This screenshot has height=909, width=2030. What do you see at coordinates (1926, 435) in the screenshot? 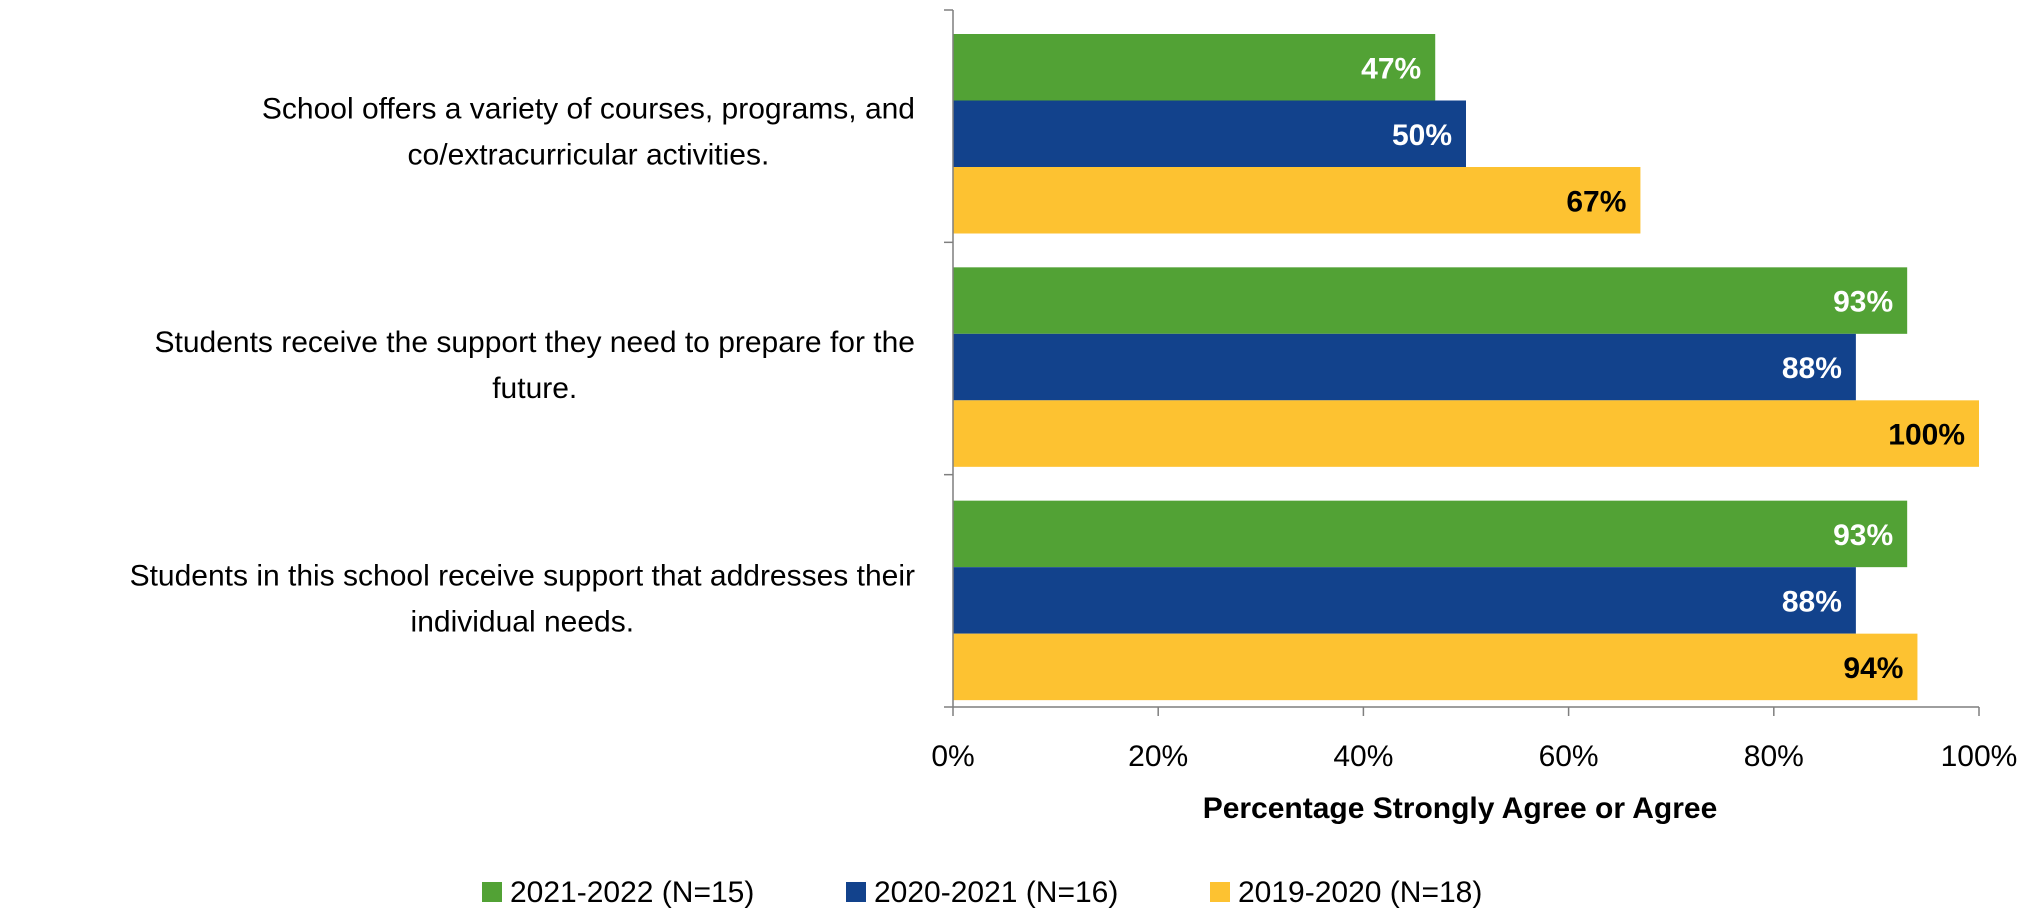
I see `data-label: 100%` at bounding box center [1926, 435].